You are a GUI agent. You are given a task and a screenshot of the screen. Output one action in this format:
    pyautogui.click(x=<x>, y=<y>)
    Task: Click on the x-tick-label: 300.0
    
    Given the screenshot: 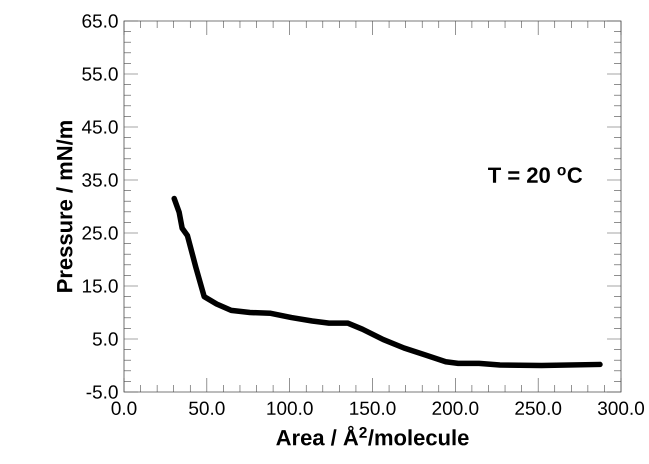 What is the action you would take?
    pyautogui.click(x=621, y=408)
    